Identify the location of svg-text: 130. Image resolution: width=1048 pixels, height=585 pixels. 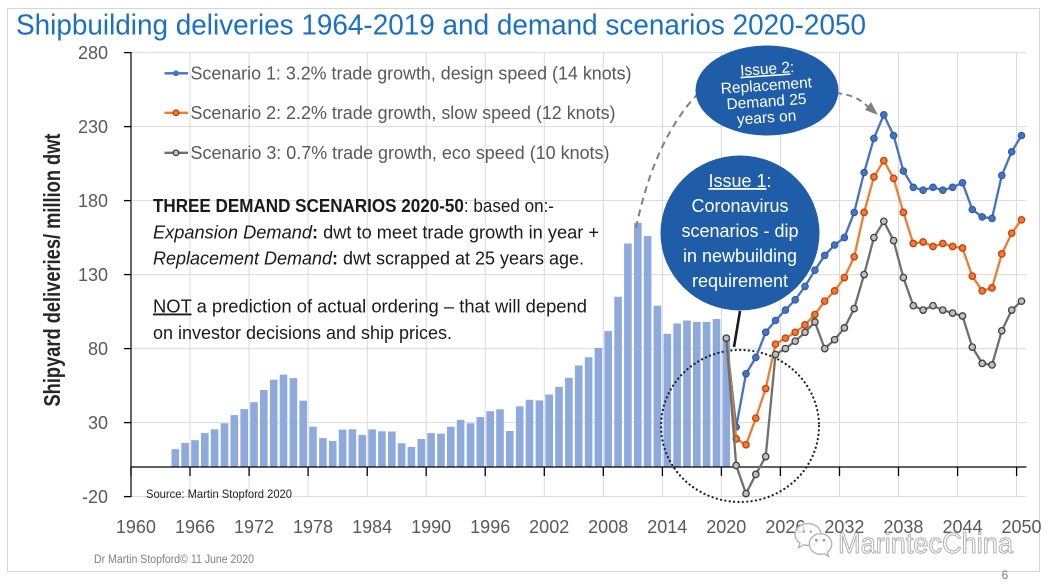
(93, 275).